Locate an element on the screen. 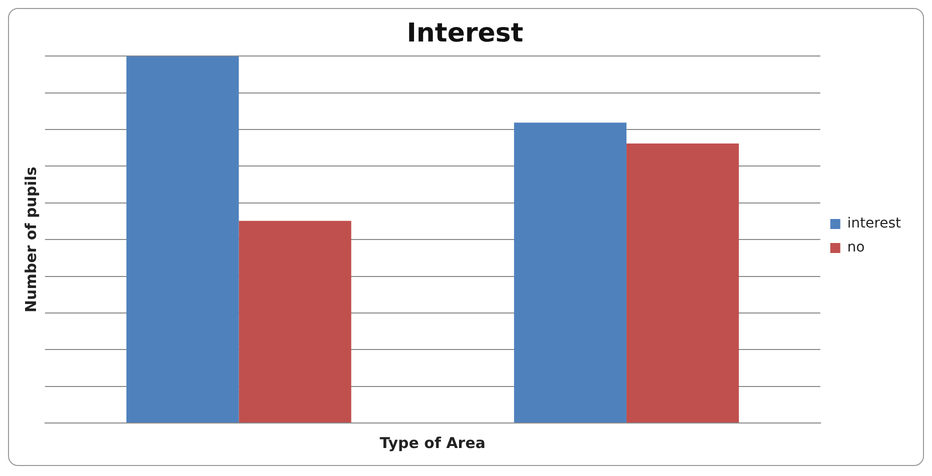 The width and height of the screenshot is (932, 476). legend-label: no is located at coordinates (856, 248).